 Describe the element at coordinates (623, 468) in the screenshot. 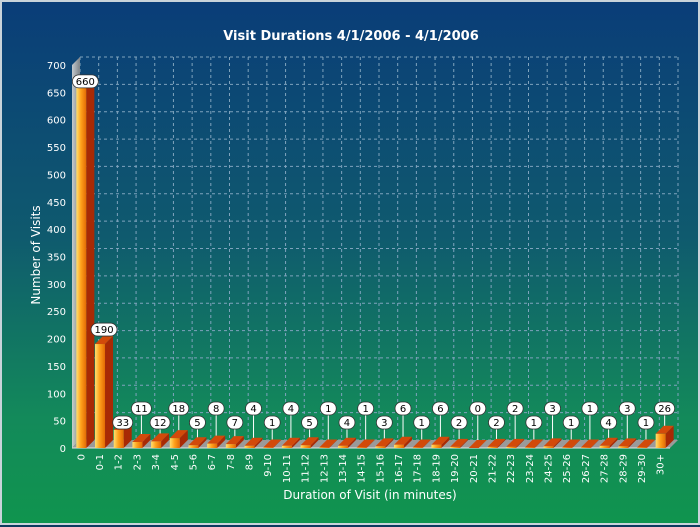

I see `x-tick-label: 28-29` at that location.